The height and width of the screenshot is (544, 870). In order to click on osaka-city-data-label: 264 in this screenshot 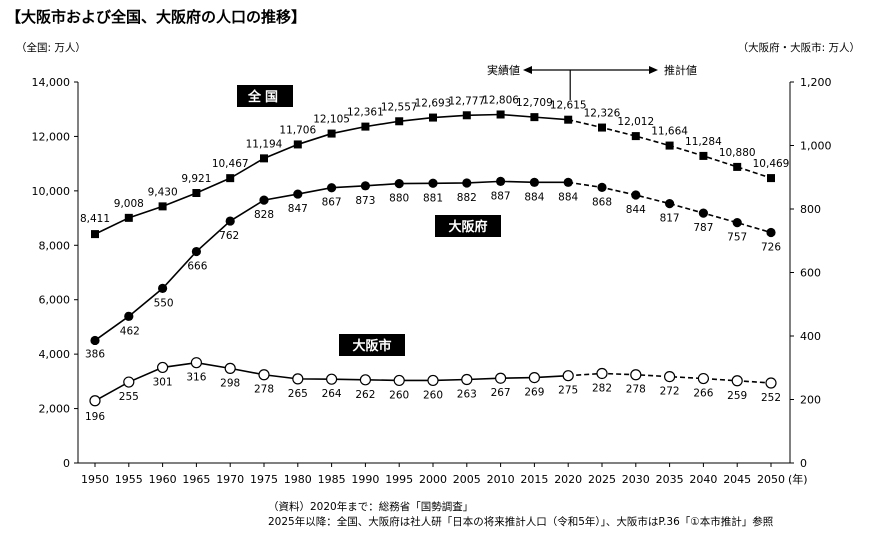, I will do `click(332, 394)`.